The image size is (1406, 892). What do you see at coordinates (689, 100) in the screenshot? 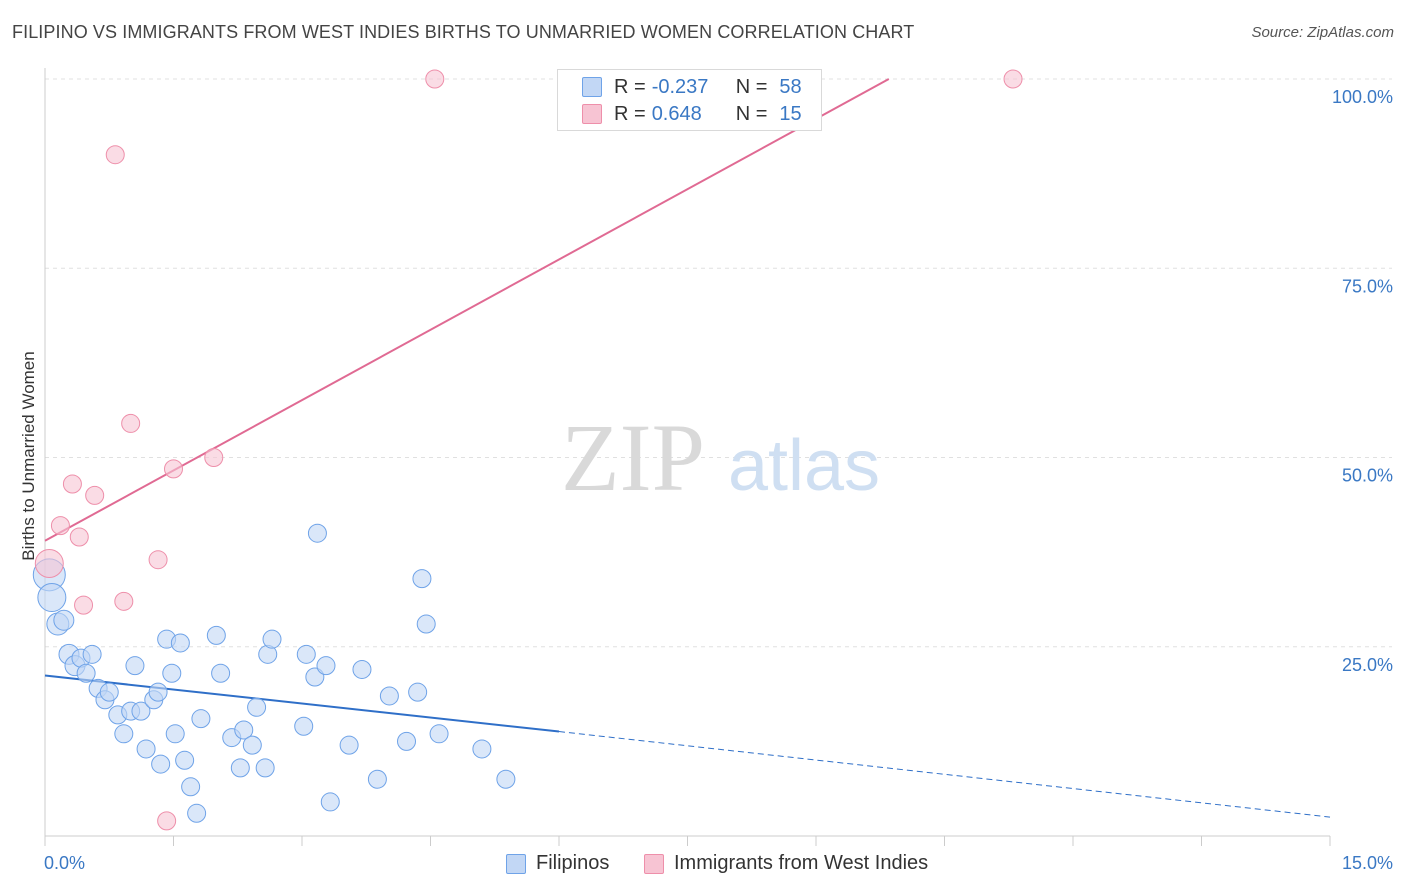
I see `correlation-legend: R = -0.237 N = 58 R = 0.648 N = 15` at bounding box center [689, 100].